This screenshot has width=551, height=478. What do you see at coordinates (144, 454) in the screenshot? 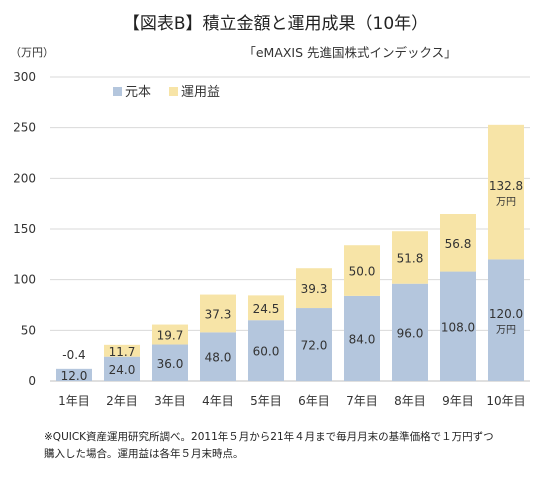
I see `footnote-line-2: 購入した場合。運用益は各年５月末時点。` at bounding box center [144, 454].